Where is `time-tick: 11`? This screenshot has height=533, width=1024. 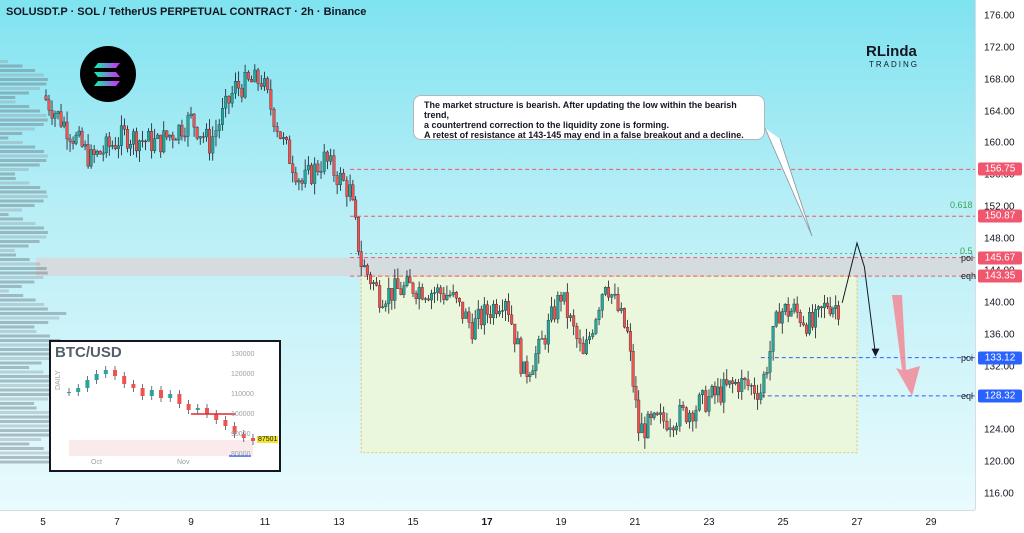
time-tick: 11 is located at coordinates (265, 522).